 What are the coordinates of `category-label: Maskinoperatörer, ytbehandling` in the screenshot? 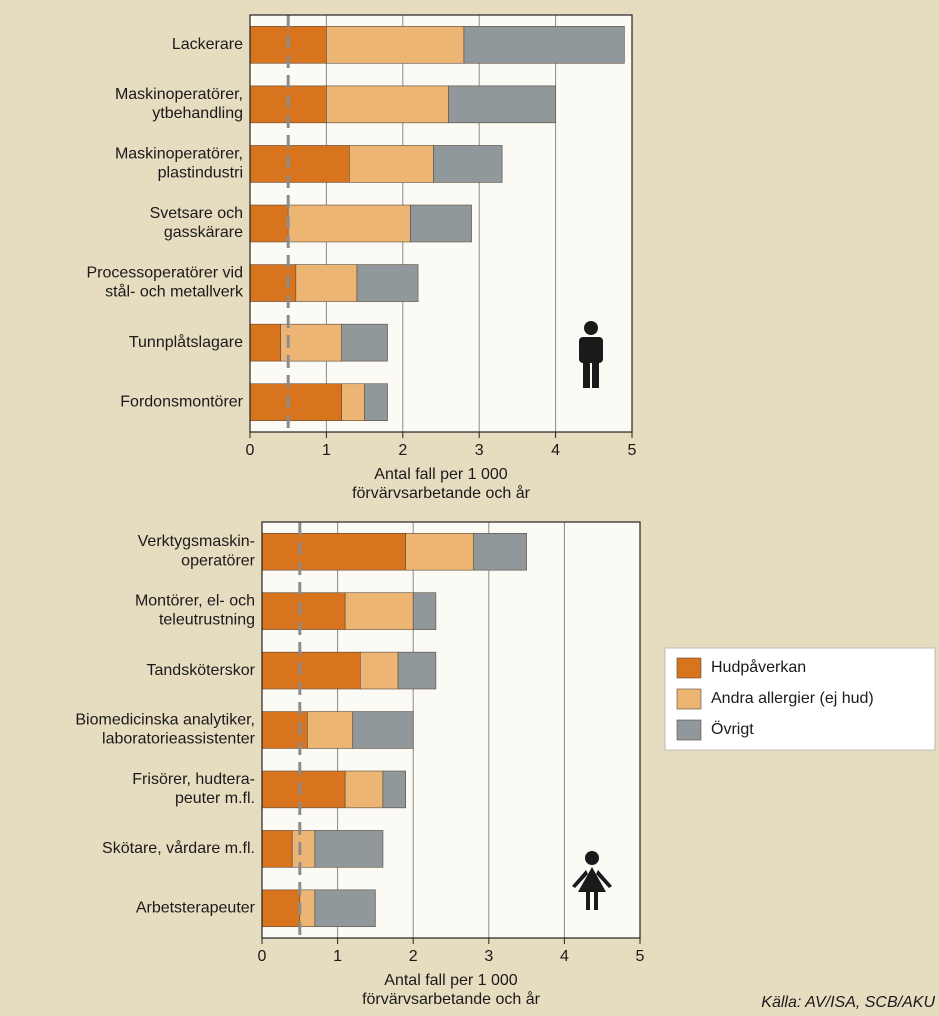 It's located at (179, 104).